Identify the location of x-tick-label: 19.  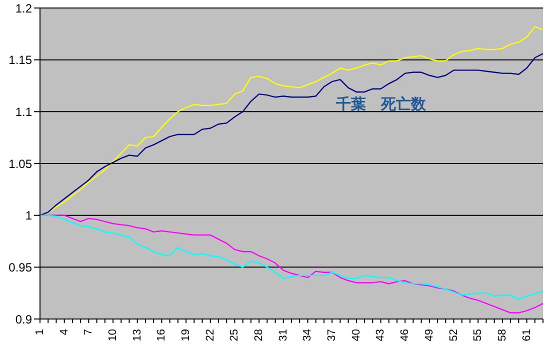
(186, 335).